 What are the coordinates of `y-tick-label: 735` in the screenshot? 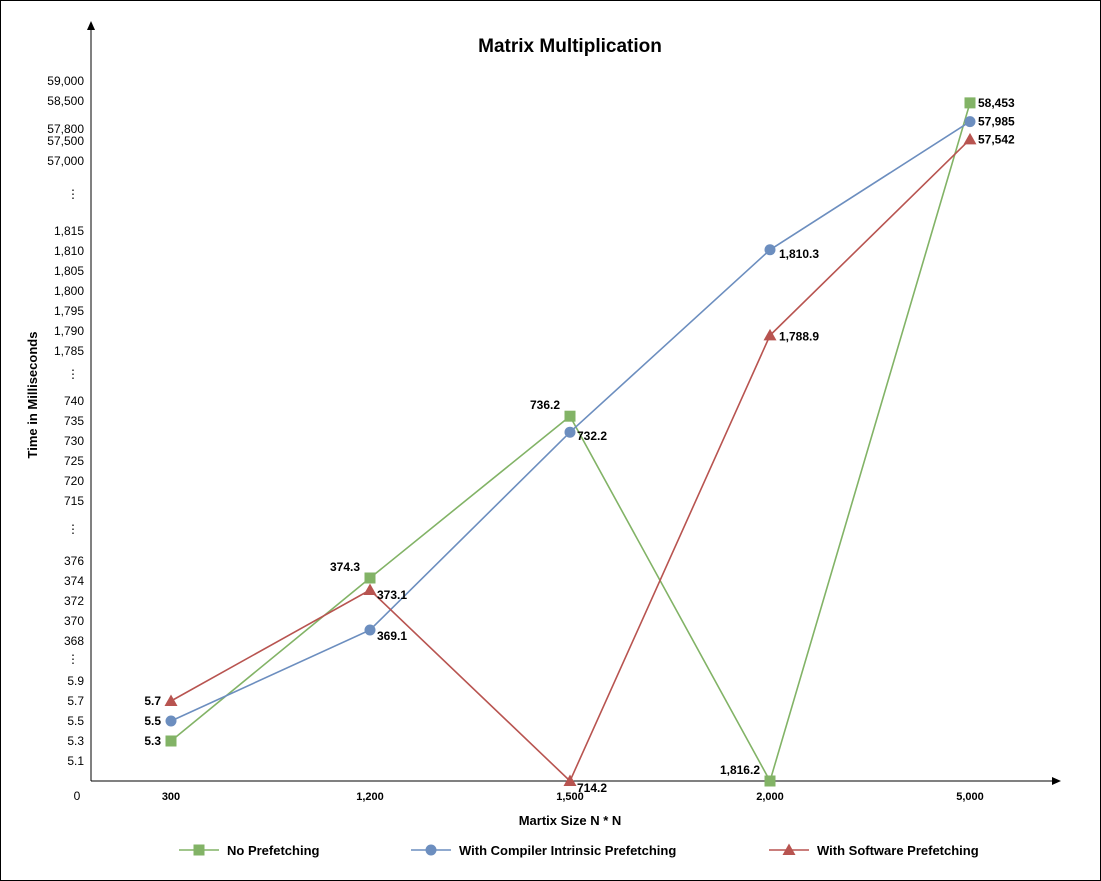 It's located at (74, 421).